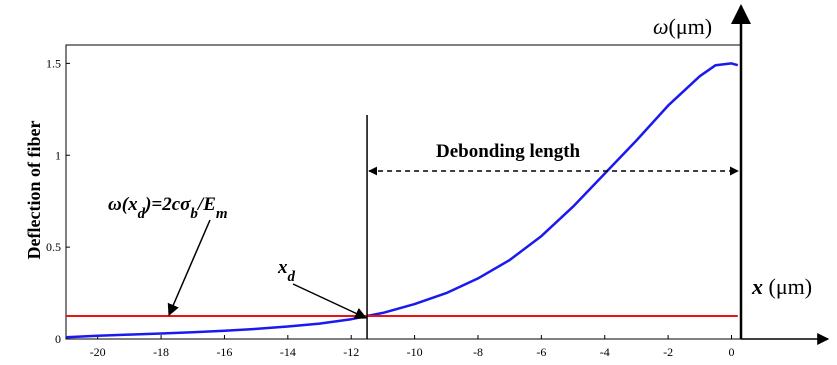  Describe the element at coordinates (53, 247) in the screenshot. I see `y-tick-label: 0.5` at that location.